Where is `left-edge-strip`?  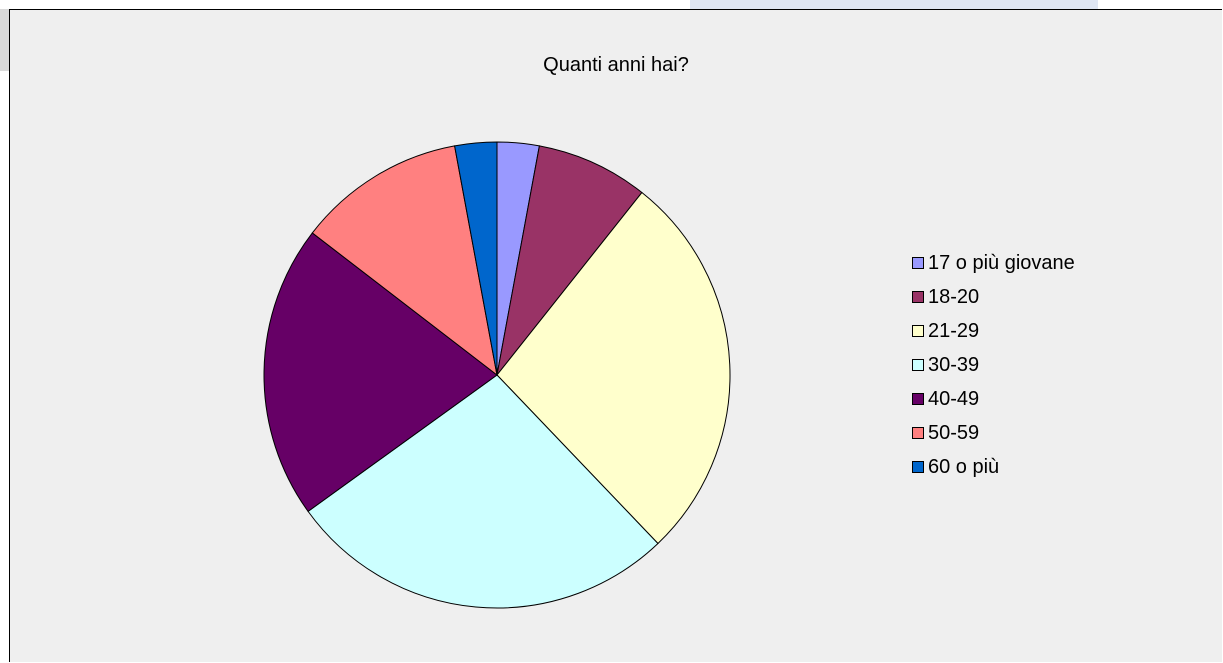
left-edge-strip is located at coordinates (5, 40).